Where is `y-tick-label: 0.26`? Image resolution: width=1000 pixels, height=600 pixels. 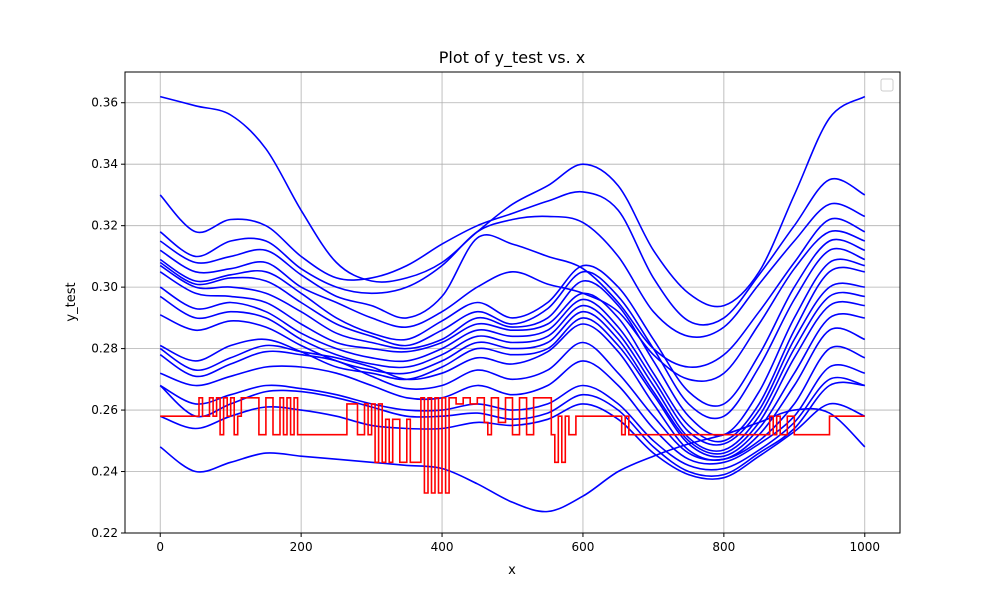
y-tick-label: 0.26 is located at coordinates (104, 410).